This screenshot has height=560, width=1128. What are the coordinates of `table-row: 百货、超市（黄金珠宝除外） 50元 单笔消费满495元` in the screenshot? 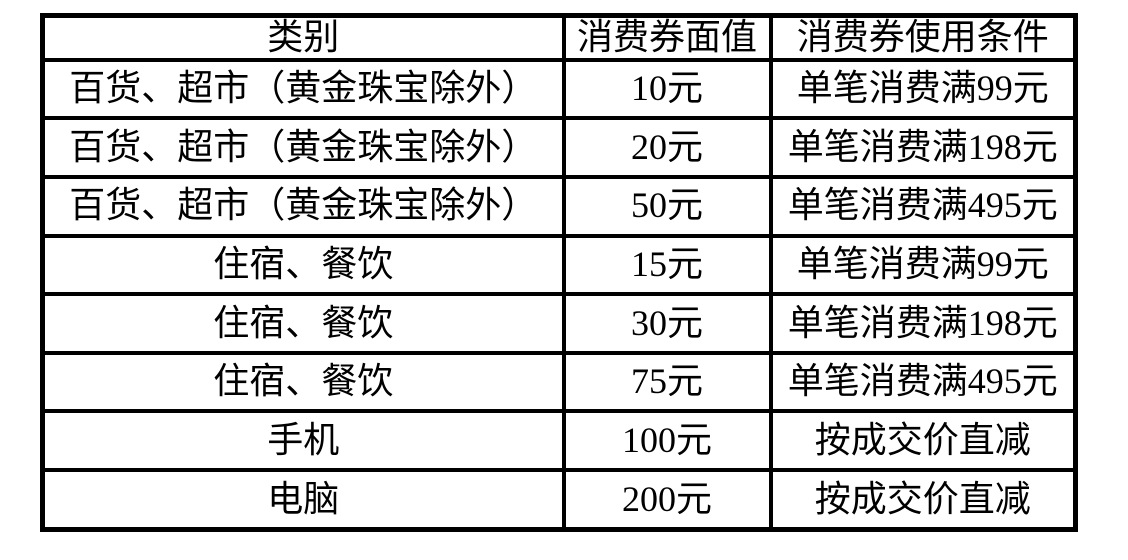 It's located at (559, 206).